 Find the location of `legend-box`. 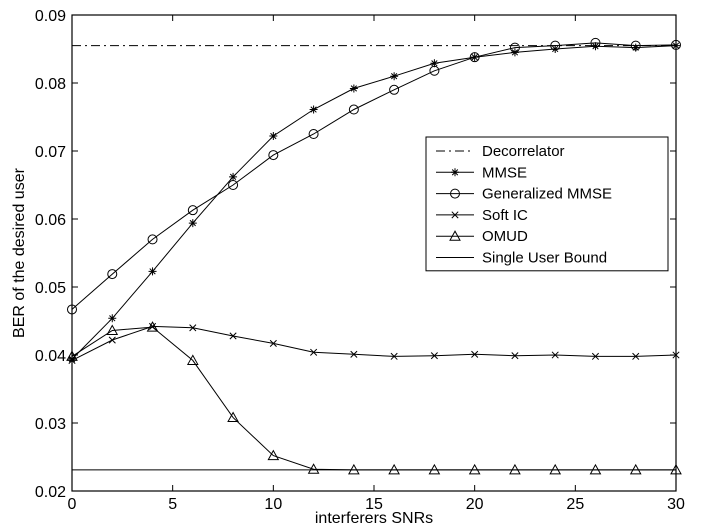

legend-box is located at coordinates (547, 204).